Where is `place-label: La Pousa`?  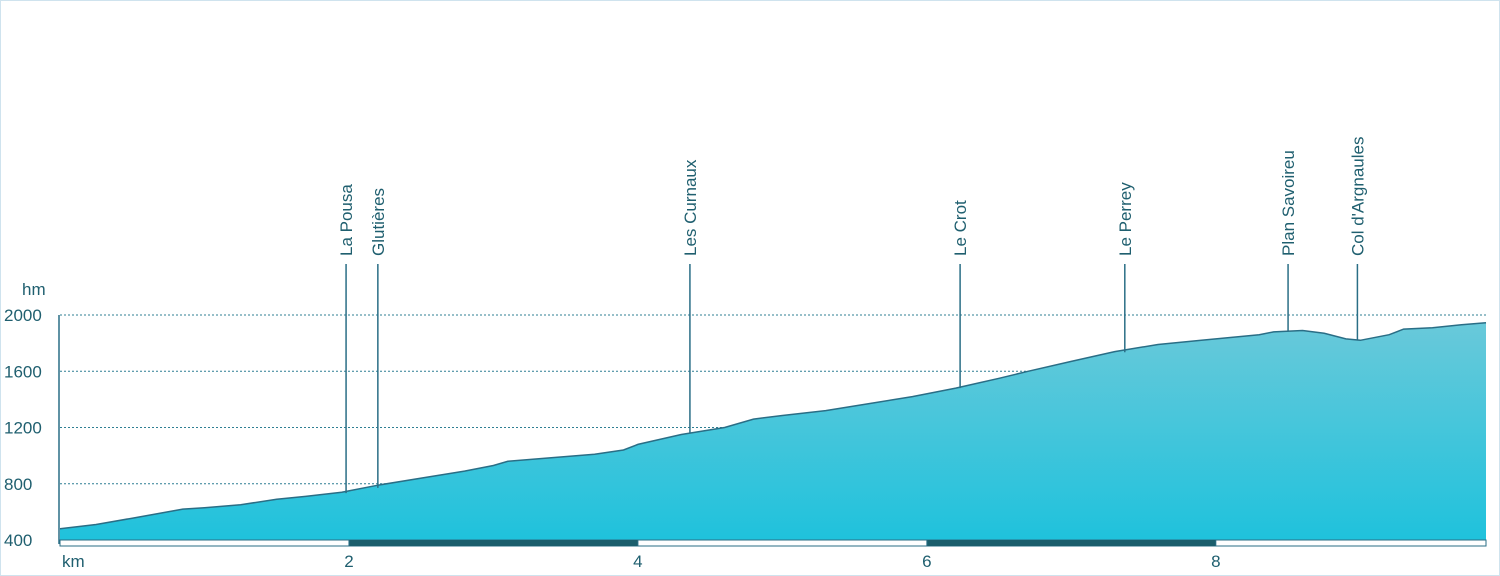 place-label: La Pousa is located at coordinates (346, 220).